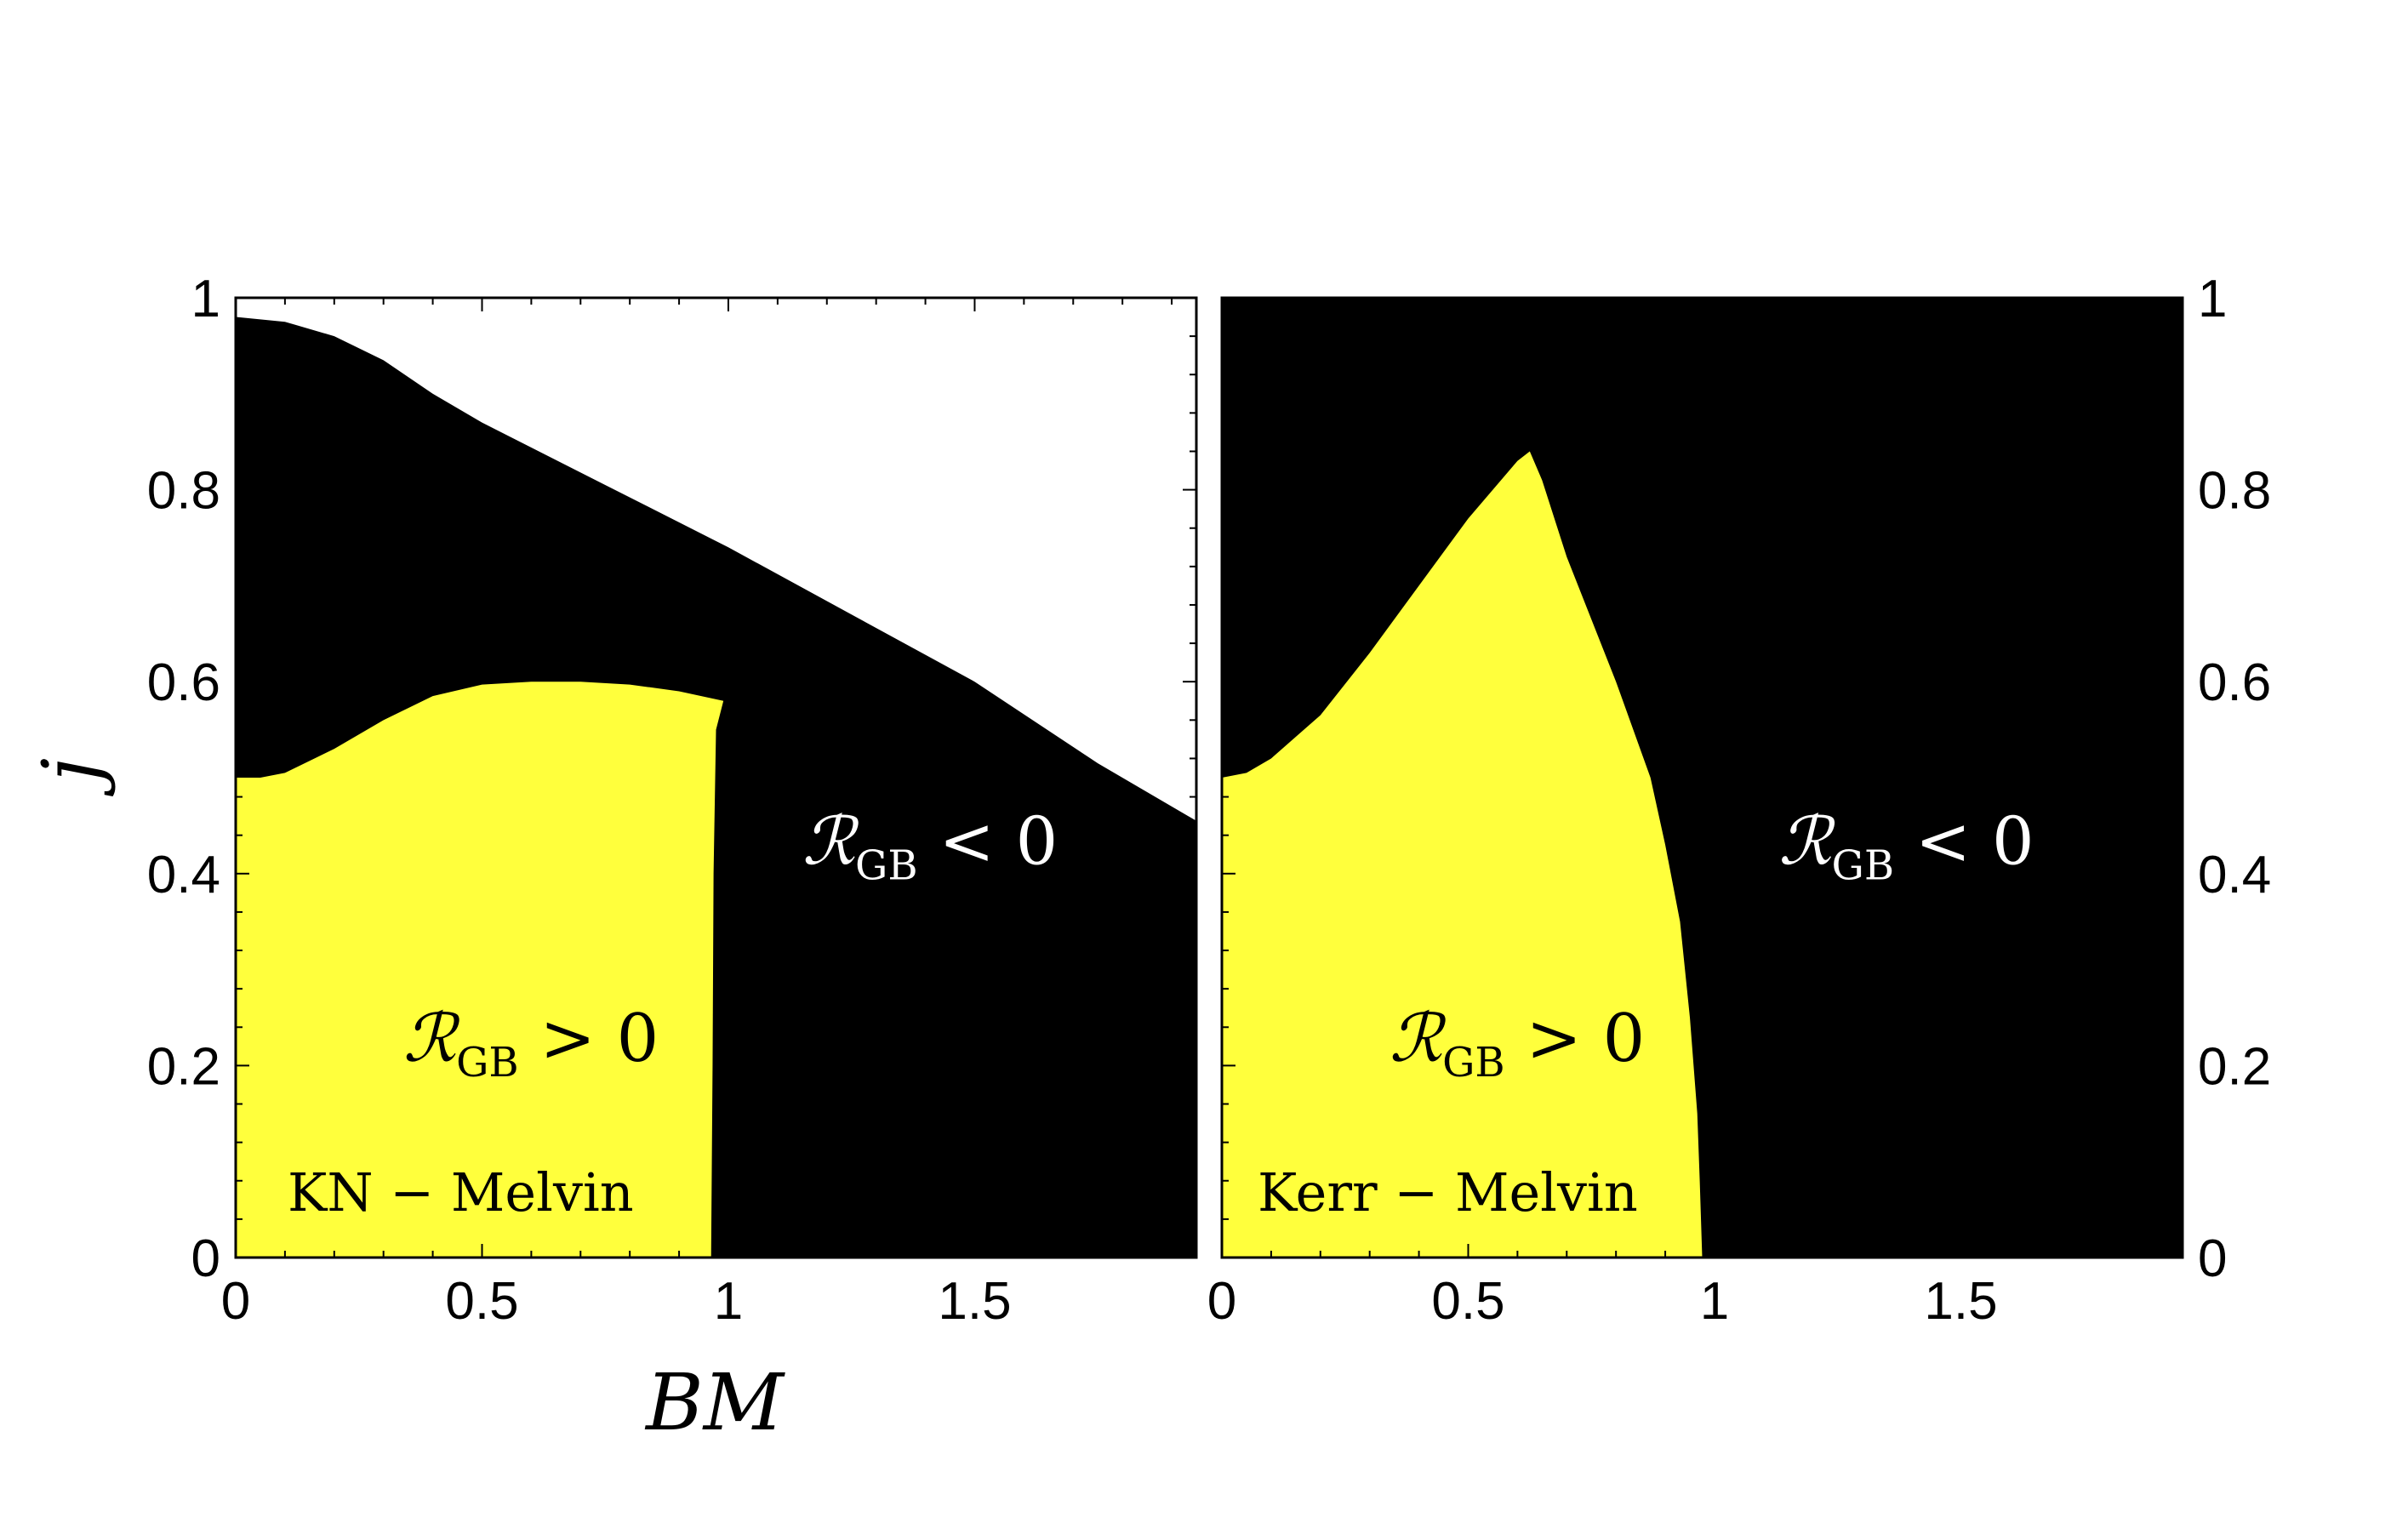  Describe the element at coordinates (461, 1192) in the screenshot. I see `left-panel-label: KN − Melvin` at that location.